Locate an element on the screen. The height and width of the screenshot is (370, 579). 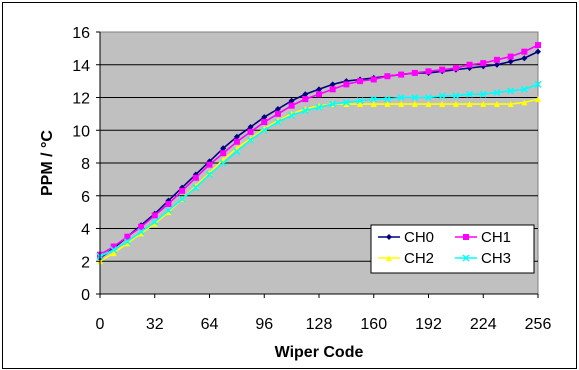
legend-box is located at coordinates (452, 249).